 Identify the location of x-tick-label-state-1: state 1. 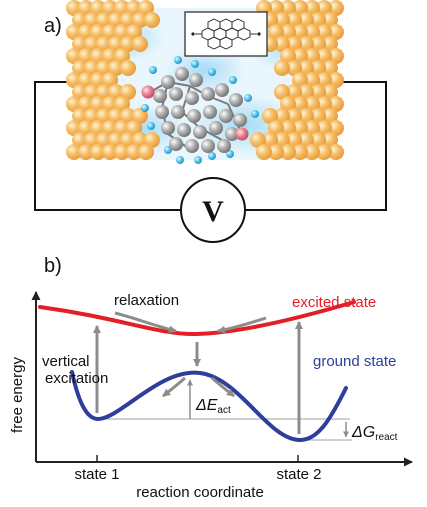
(96, 474).